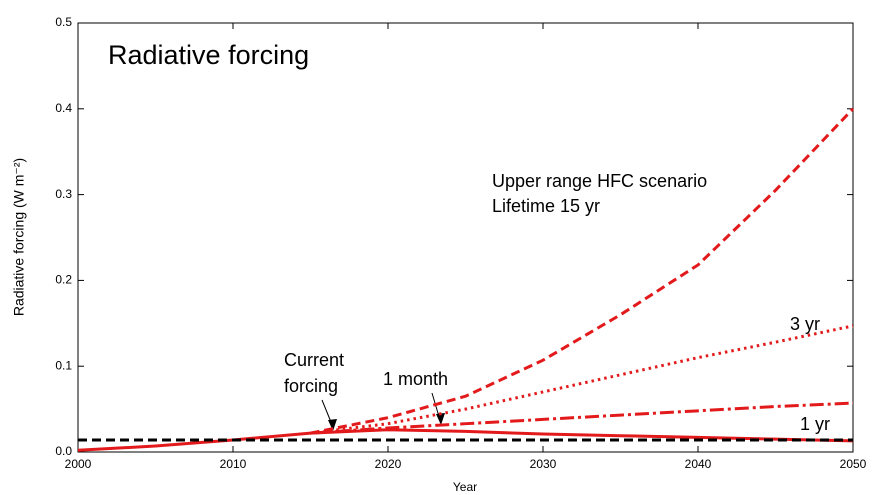 This screenshot has width=878, height=495. What do you see at coordinates (63, 365) in the screenshot?
I see `y-tick-label: 0.1` at bounding box center [63, 365].